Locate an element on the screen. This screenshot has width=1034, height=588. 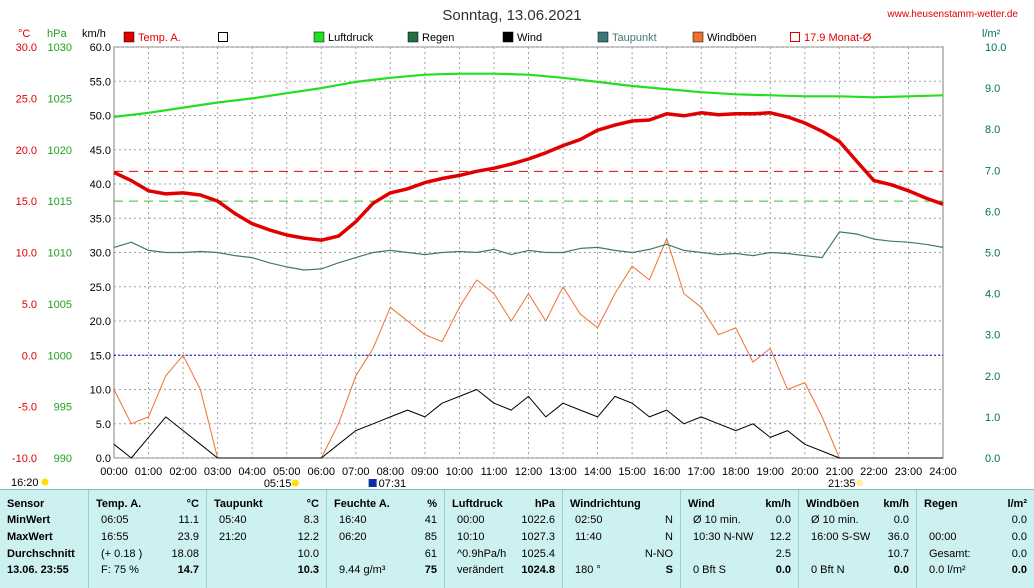
wind-tick-label: 50.0 is located at coordinates (100, 117).